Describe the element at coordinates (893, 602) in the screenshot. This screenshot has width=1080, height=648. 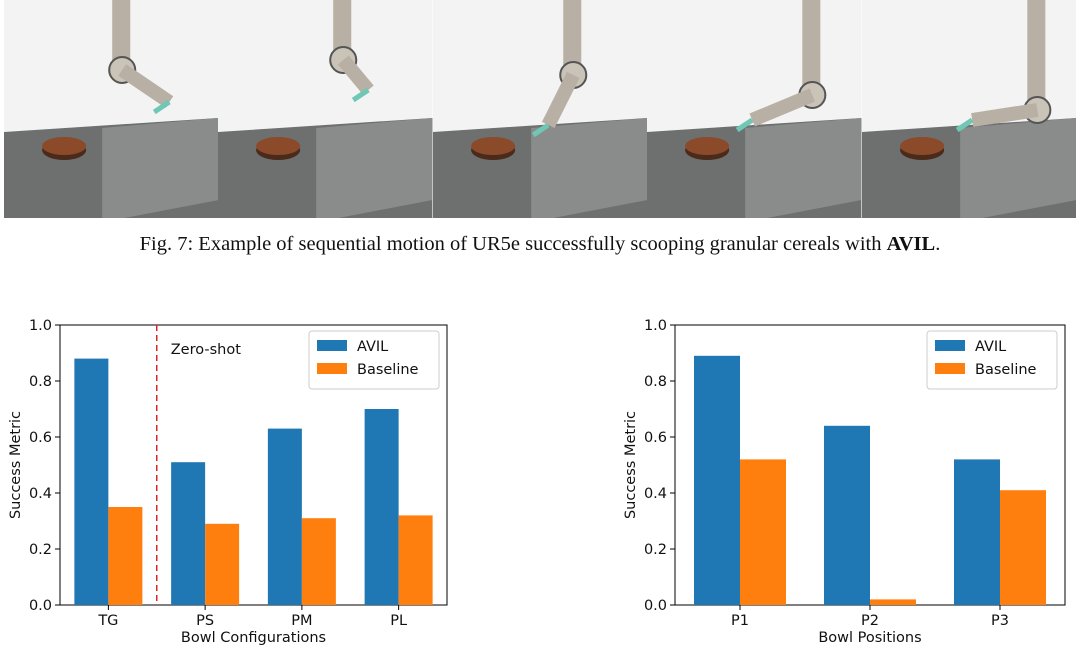
I see `bar-baseline-p2` at that location.